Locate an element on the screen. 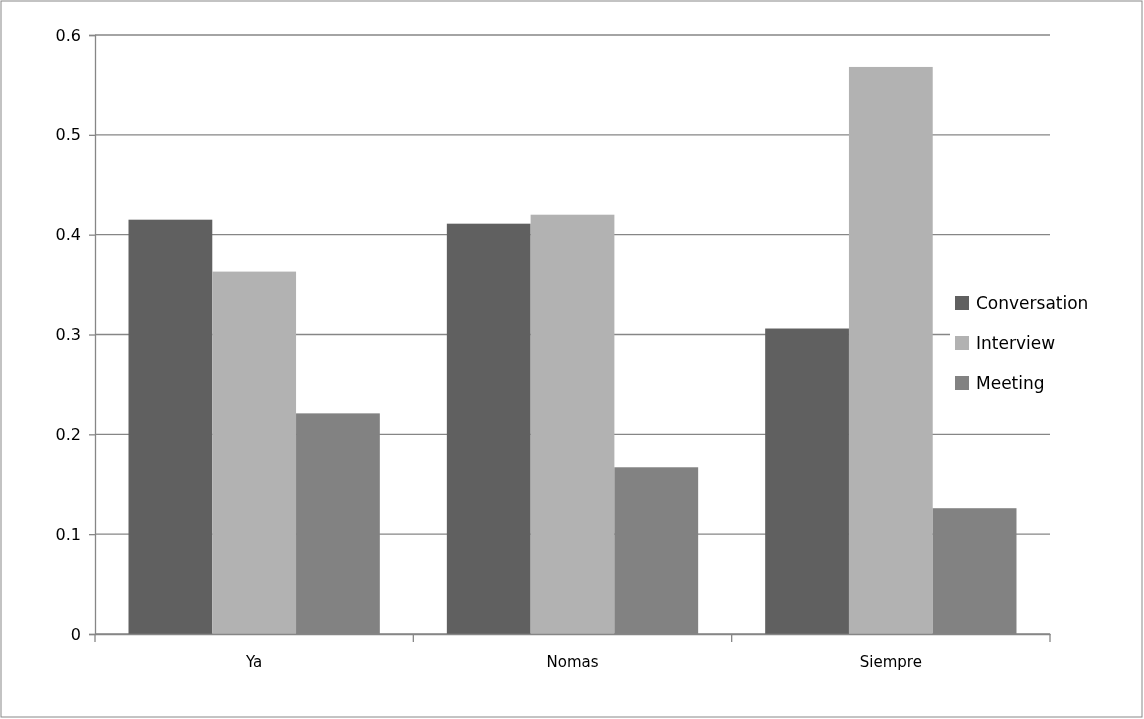 This screenshot has width=1144, height=719. y-tick-label: 0.2 is located at coordinates (68, 434).